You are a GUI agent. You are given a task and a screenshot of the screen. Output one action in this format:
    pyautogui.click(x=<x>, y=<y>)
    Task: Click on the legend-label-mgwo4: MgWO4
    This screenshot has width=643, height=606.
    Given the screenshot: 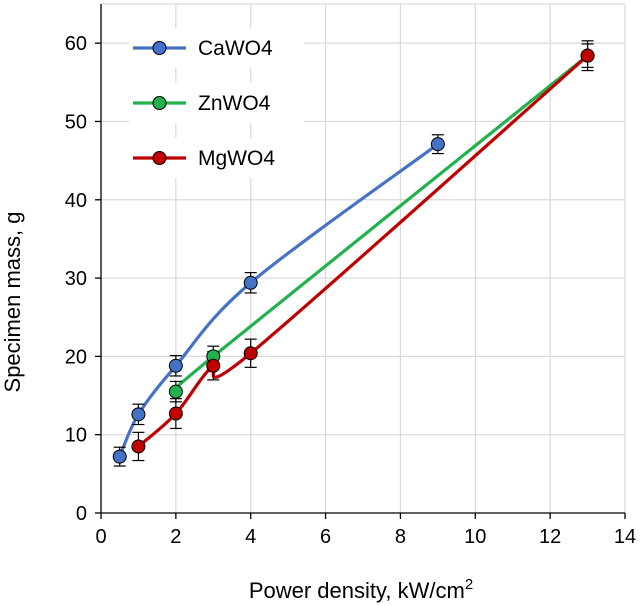 What is the action you would take?
    pyautogui.click(x=236, y=158)
    